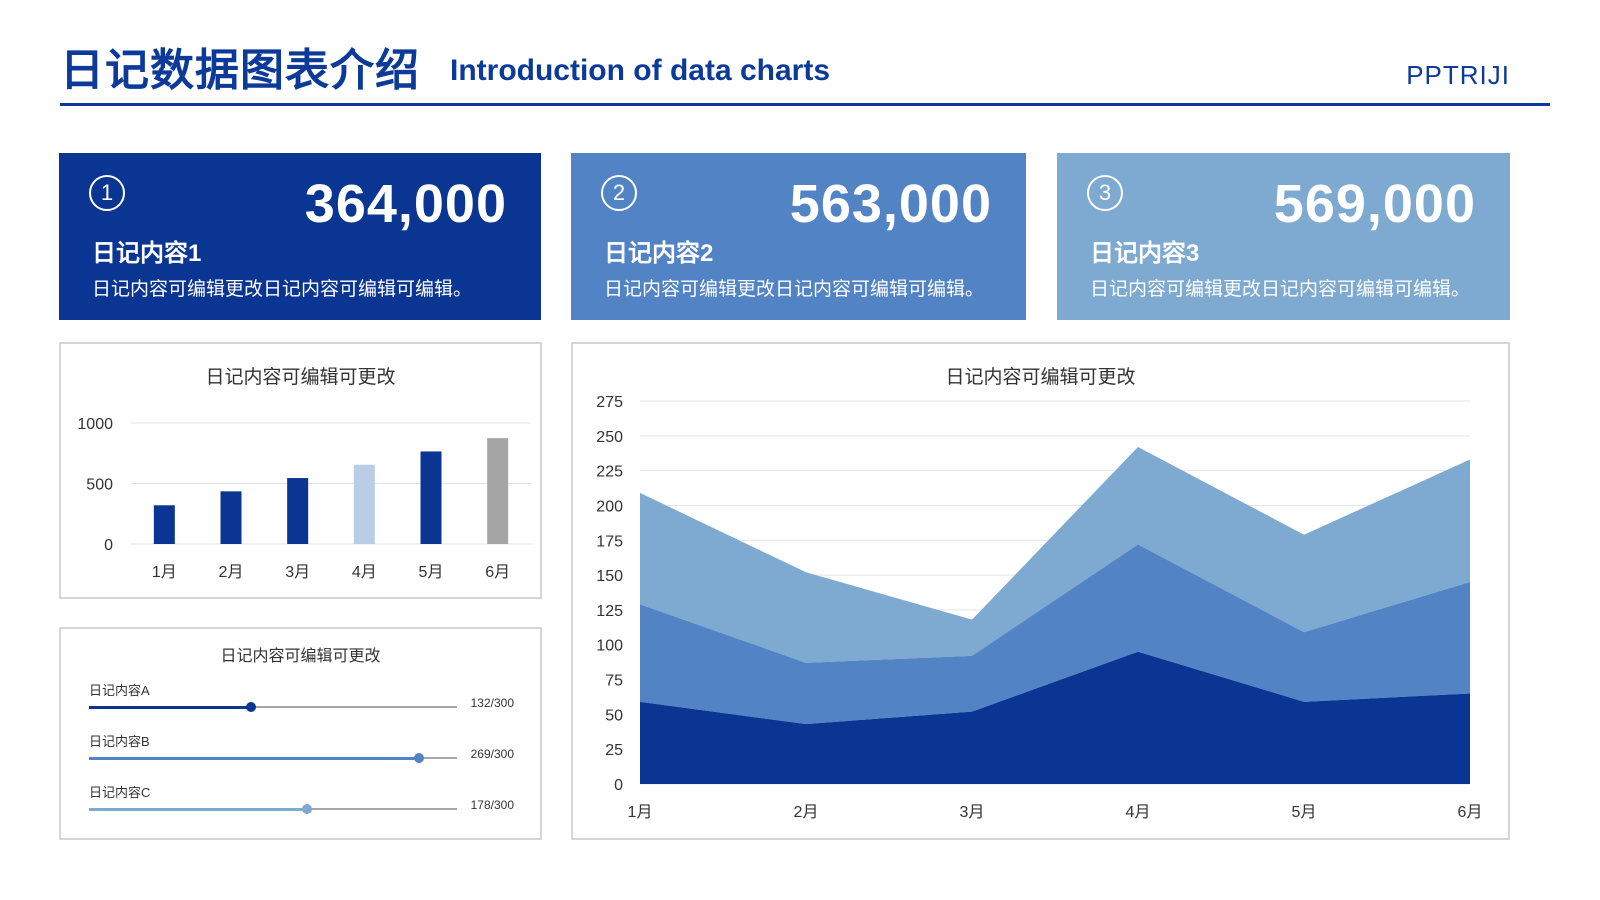 This screenshot has width=1600, height=900. What do you see at coordinates (198, 809) in the screenshot?
I see `progress-fill-c` at bounding box center [198, 809].